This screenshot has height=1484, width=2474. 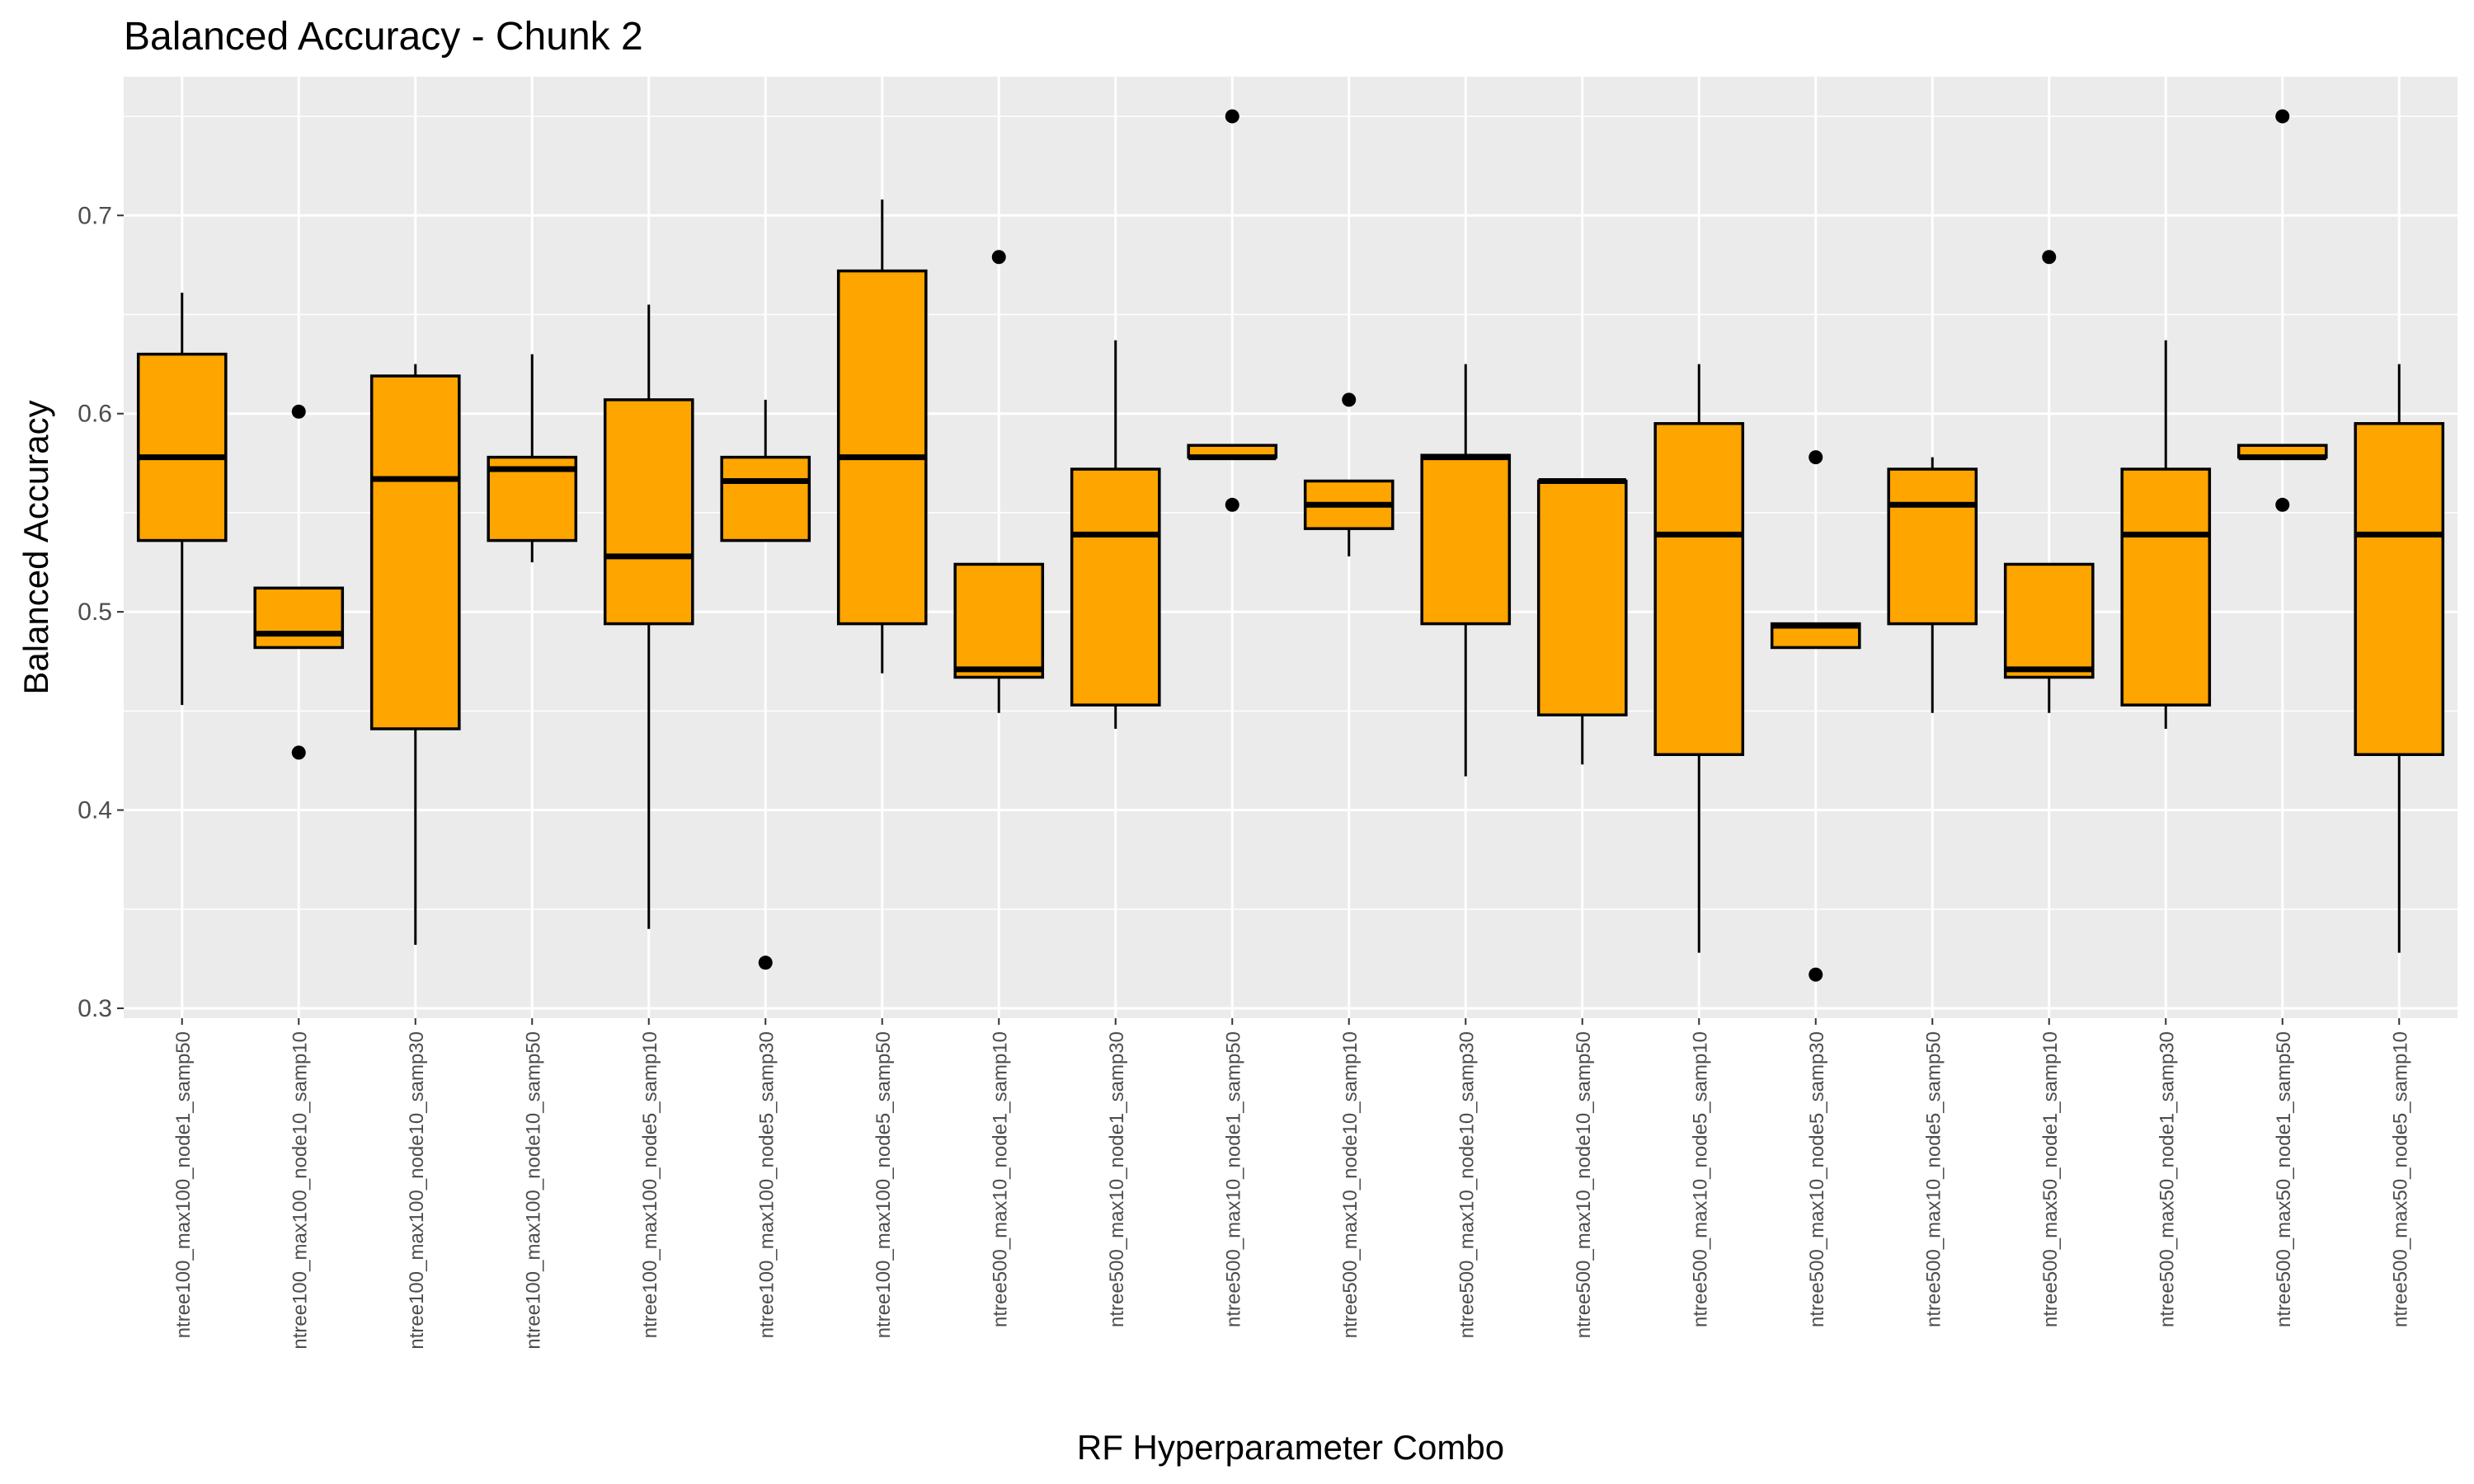 What do you see at coordinates (95, 1009) in the screenshot?
I see `y-tick-label: 0.3` at bounding box center [95, 1009].